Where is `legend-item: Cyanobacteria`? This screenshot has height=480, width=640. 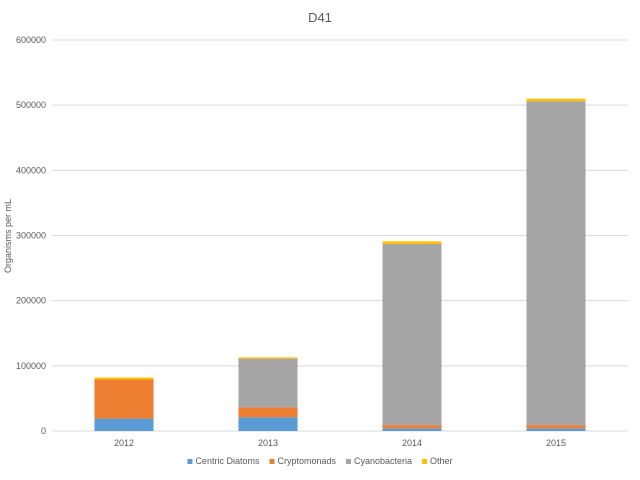 legend-item: Cyanobacteria is located at coordinates (378, 461).